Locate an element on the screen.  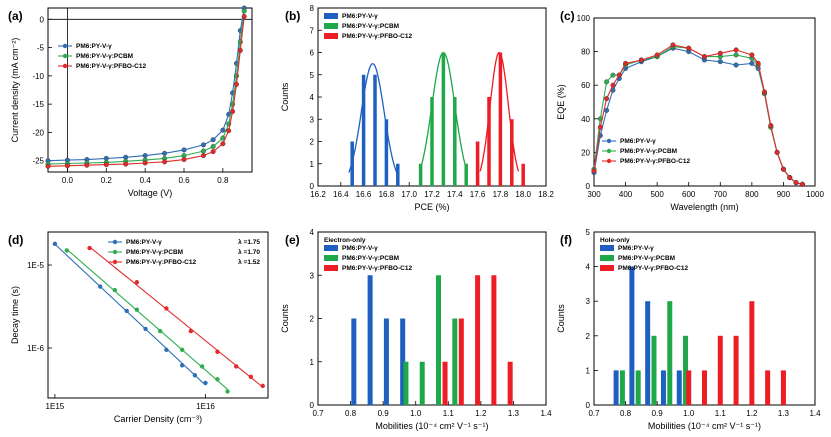
y-tick-label: 0 is located at coordinates (588, 405).